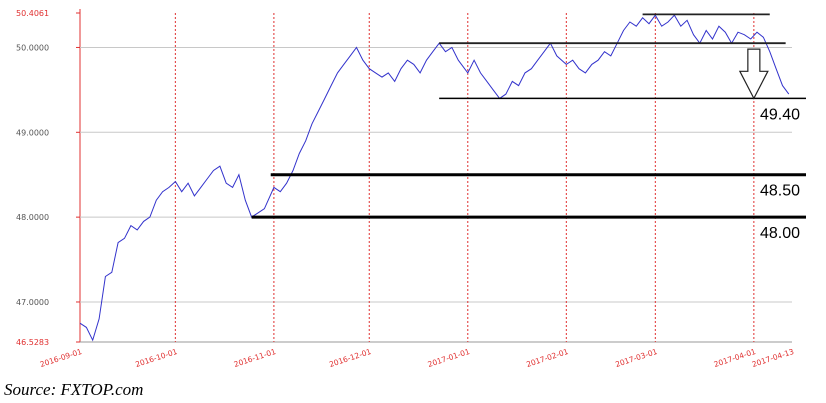 Image resolution: width=826 pixels, height=403 pixels. I want to click on y-tick-label: 48.0000, so click(32, 217).